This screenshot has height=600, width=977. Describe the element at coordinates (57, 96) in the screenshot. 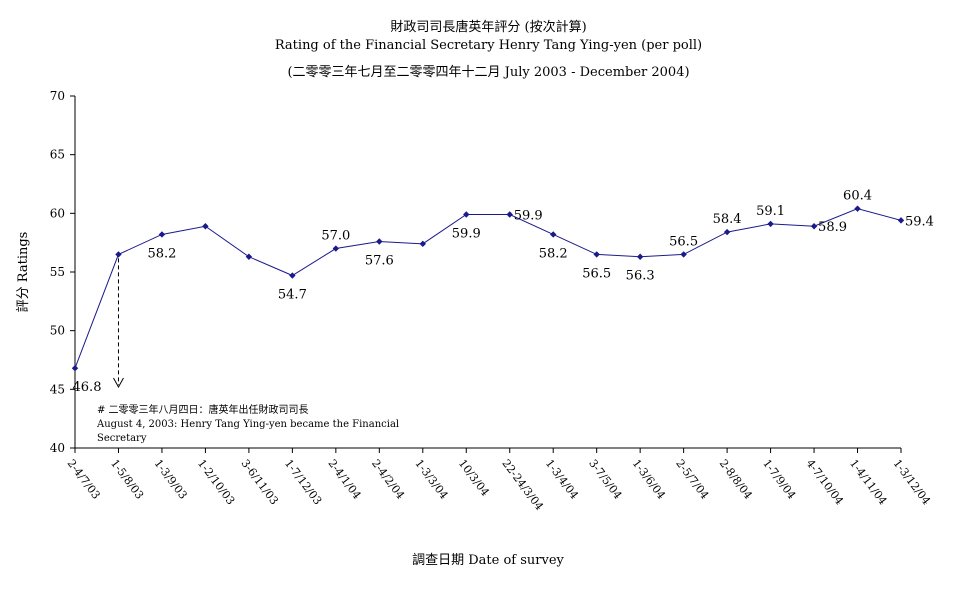

I see `y-tick-label: 70` at that location.